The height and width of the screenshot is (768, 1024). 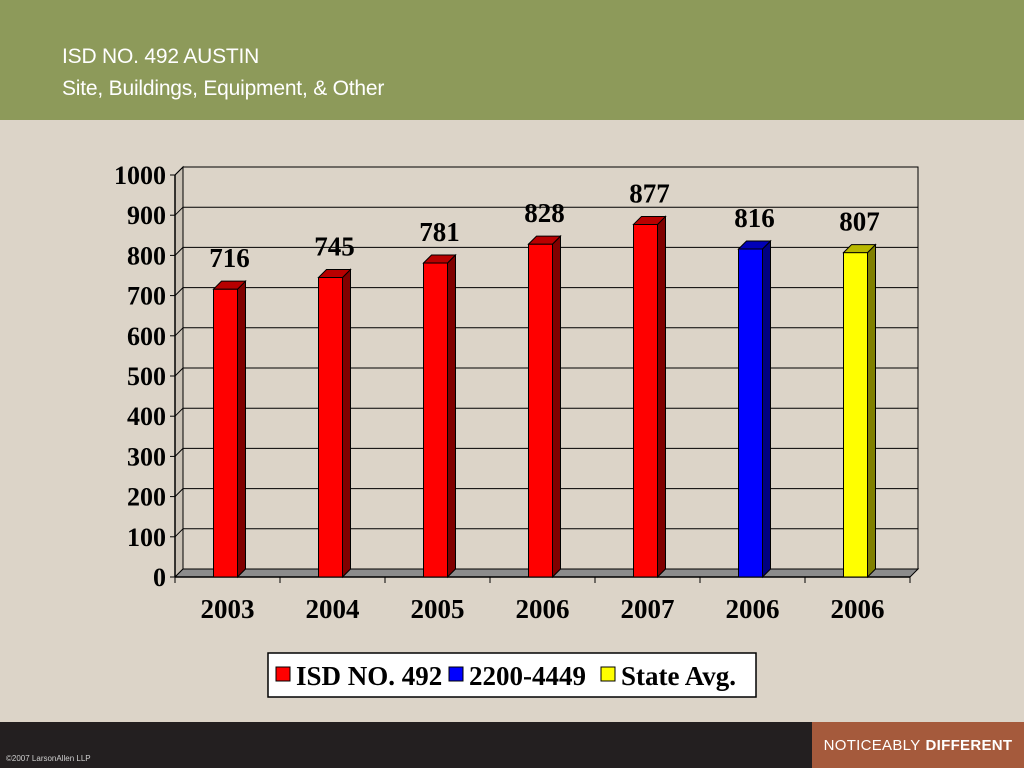 What do you see at coordinates (754, 218) in the screenshot?
I see `data-label: 816` at bounding box center [754, 218].